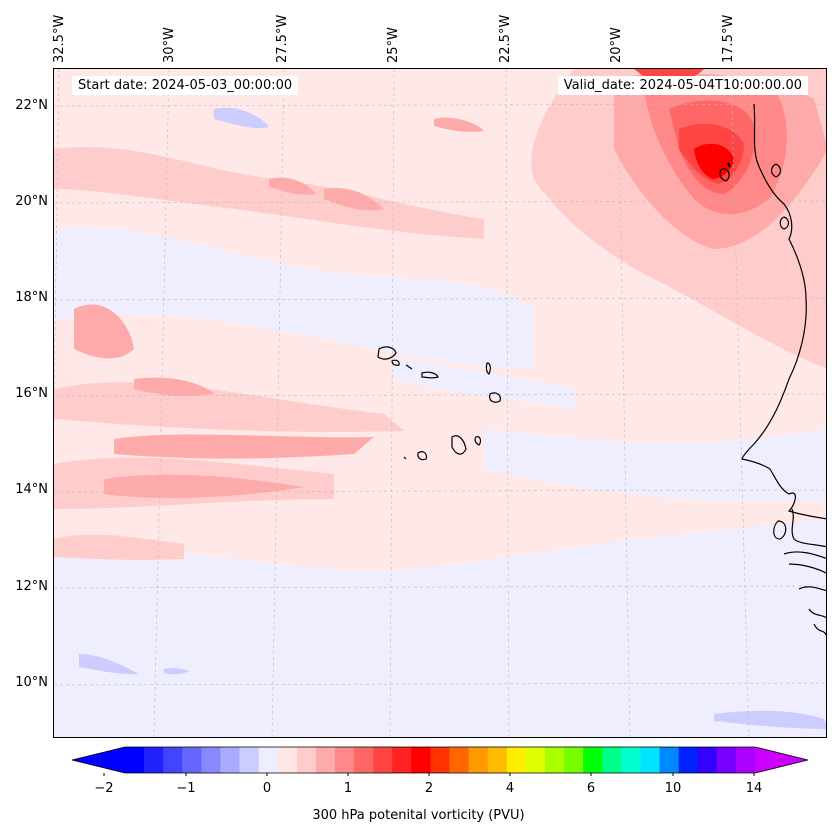 This screenshot has width=837, height=836. What do you see at coordinates (348, 788) in the screenshot?
I see `colorbar-tick-label: 1` at bounding box center [348, 788].